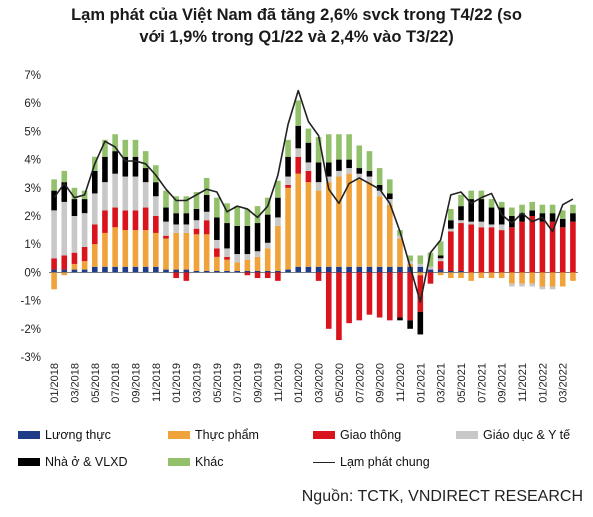  I want to click on legend-item-luong-thuc: Lương thực, so click(64, 435).